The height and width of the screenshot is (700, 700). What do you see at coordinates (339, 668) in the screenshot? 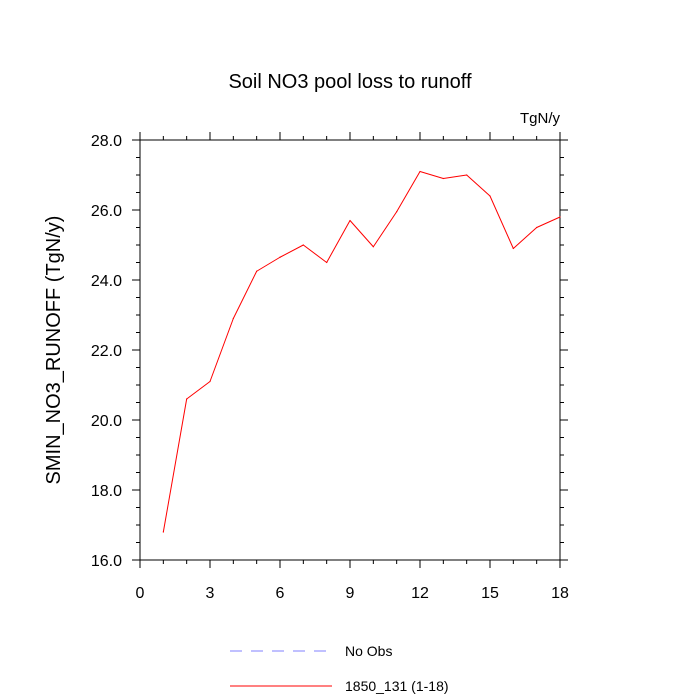
I see `legend: No Obs 1850_131 (1-18)` at bounding box center [339, 668].